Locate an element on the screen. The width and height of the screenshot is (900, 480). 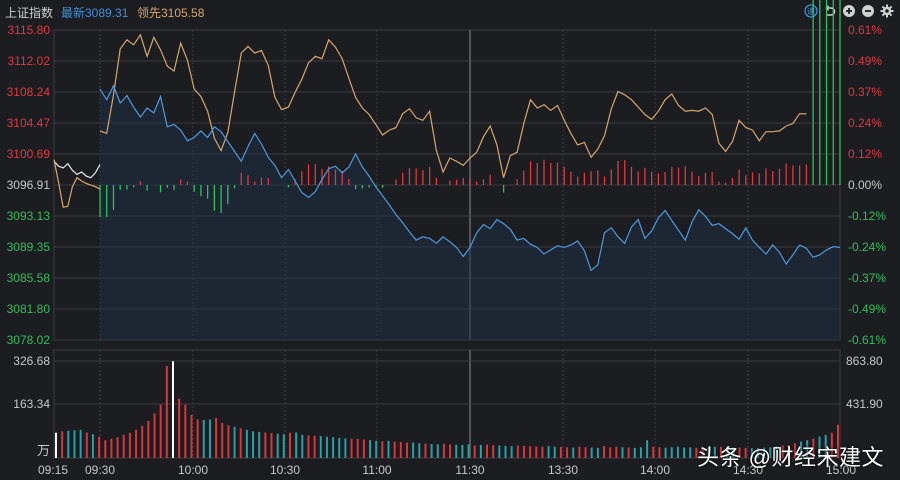
latest-price-label: 最新3089.31 is located at coordinates (95, 13).